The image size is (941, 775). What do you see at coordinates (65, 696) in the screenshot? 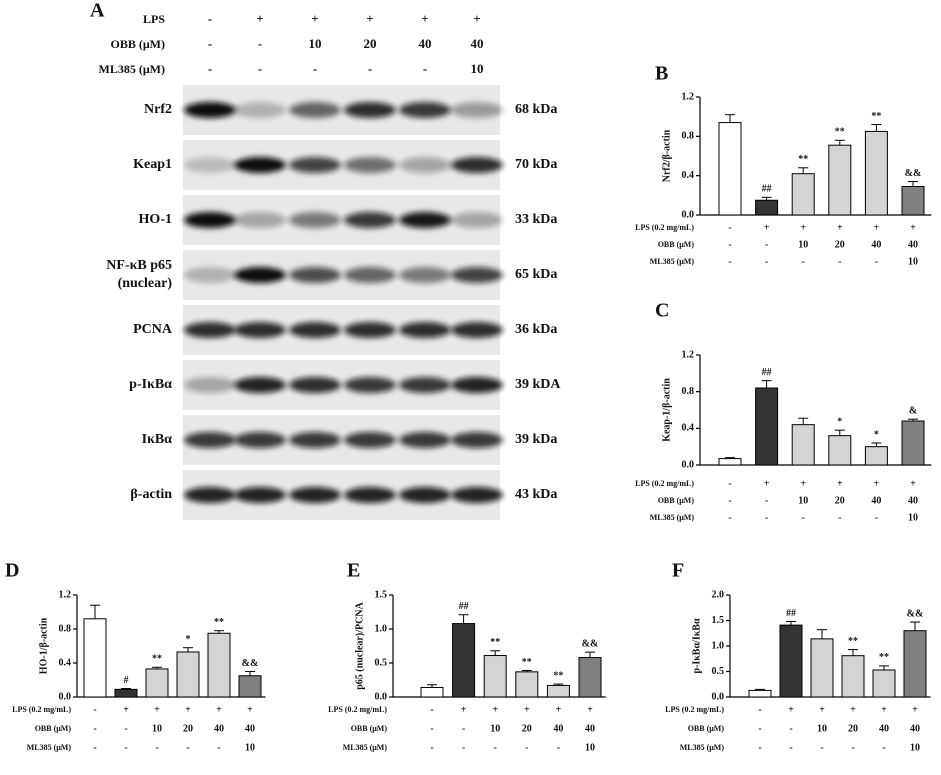
I see `y-tick-label: 0.0` at bounding box center [65, 696].